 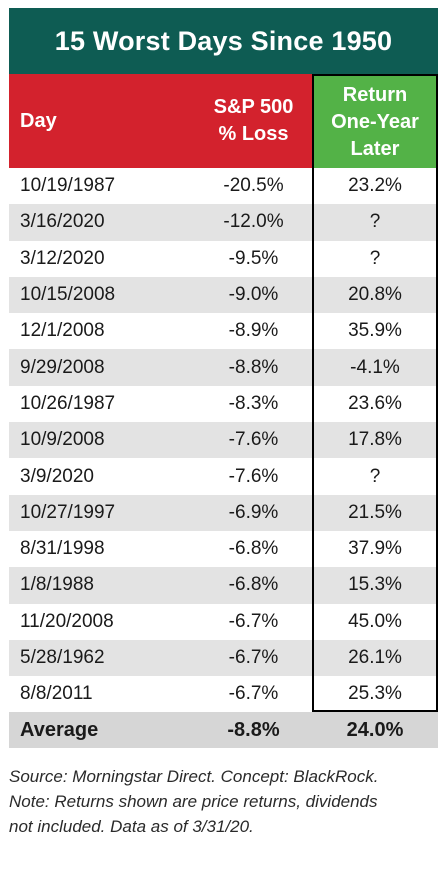 What do you see at coordinates (223, 295) in the screenshot?
I see `table-row: 10/15/2008 -9.0% 20.8%` at bounding box center [223, 295].